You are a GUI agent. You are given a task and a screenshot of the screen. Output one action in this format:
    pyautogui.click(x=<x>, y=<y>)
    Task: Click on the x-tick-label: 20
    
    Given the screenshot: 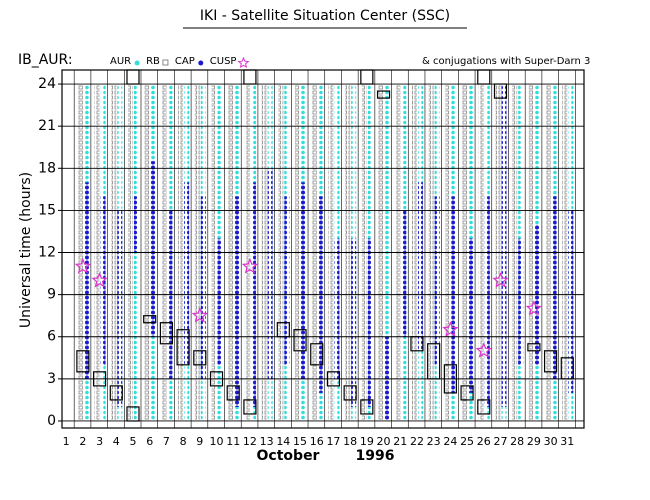 What is the action you would take?
    pyautogui.click(x=384, y=441)
    